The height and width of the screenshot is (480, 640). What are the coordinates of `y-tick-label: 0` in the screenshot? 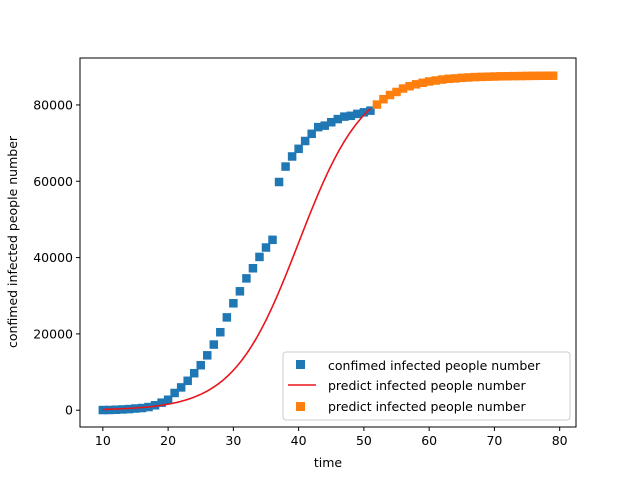 It's located at (69, 410).